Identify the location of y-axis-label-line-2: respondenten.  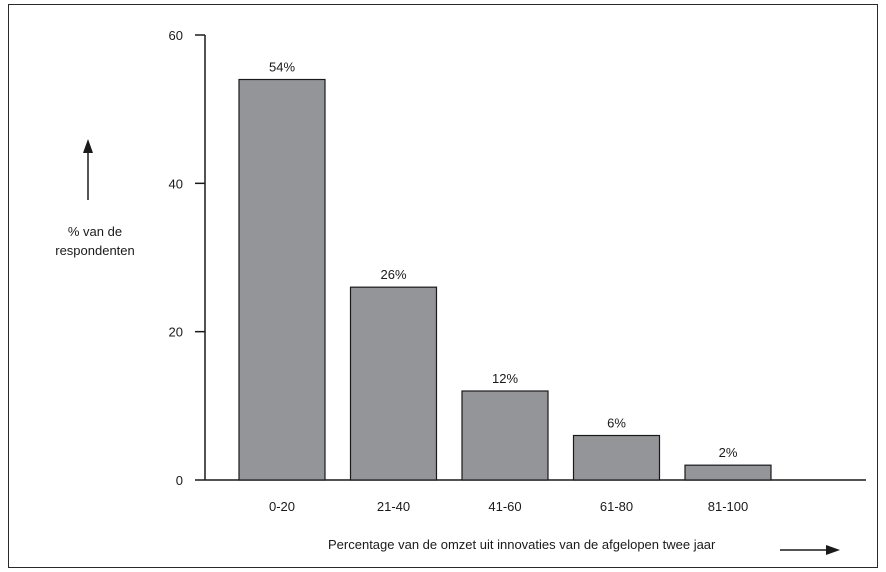
(95, 250).